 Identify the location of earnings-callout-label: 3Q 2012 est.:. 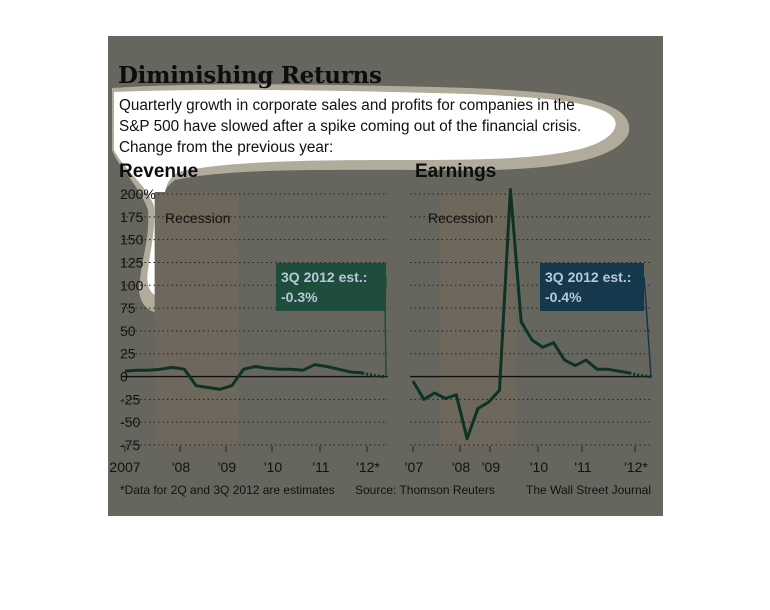
(588, 277).